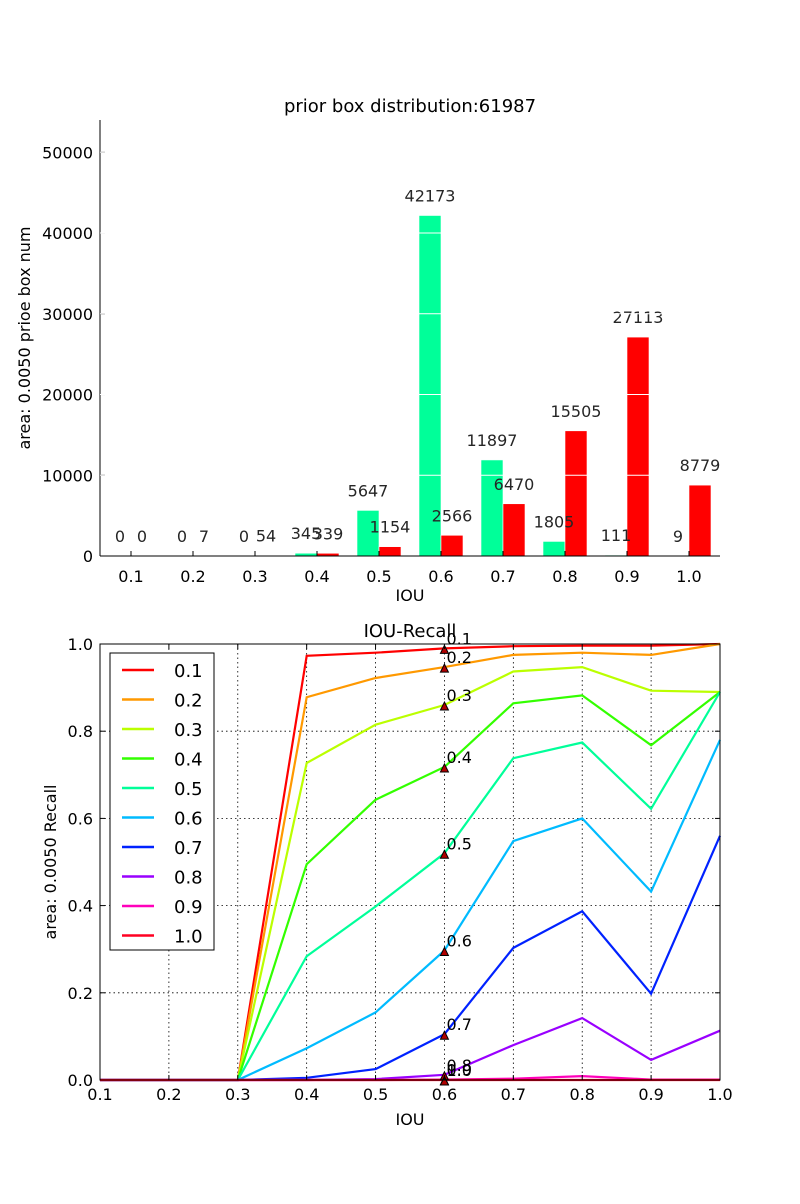 Image resolution: width=800 pixels, height=1204 pixels. Describe the element at coordinates (88, 556) in the screenshot. I see `y-tick-label: 0` at that location.